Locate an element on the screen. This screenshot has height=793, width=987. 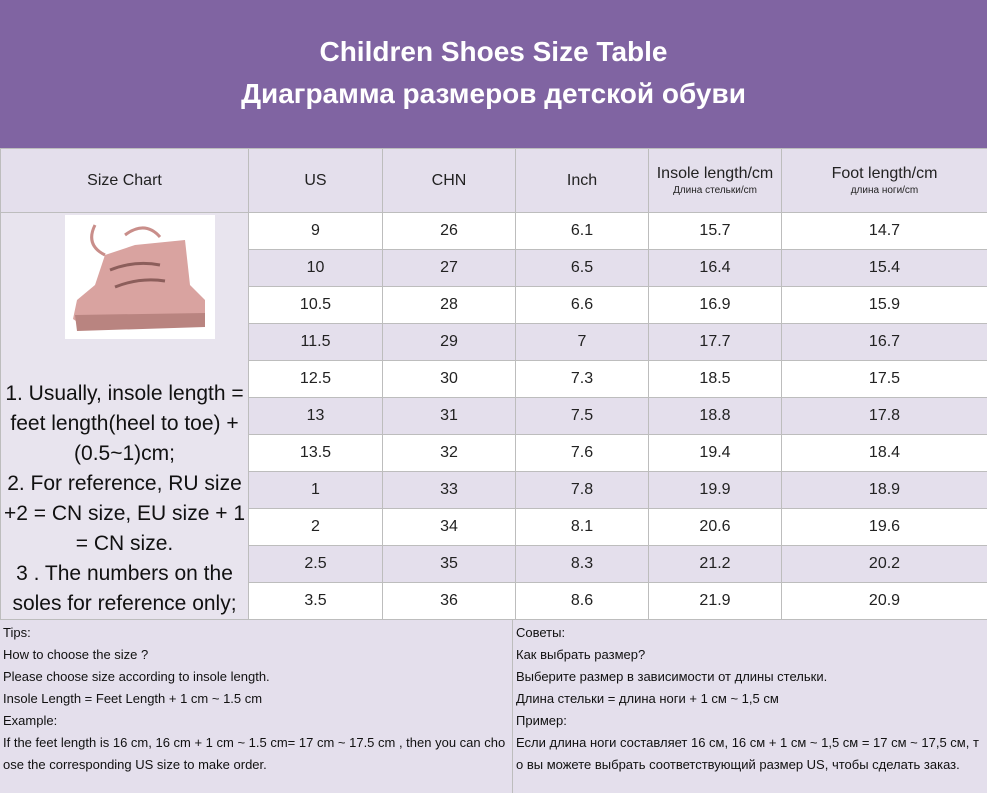
cell: 19.4 is located at coordinates (715, 453).